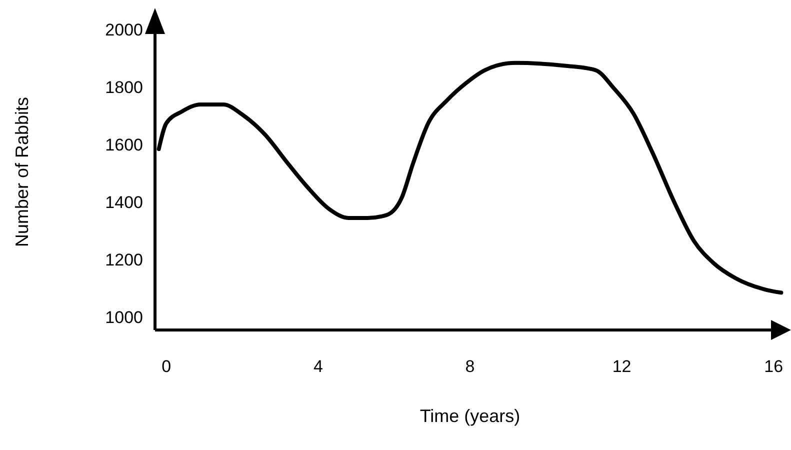  Describe the element at coordinates (167, 366) in the screenshot. I see `x-tick-label: 0` at that location.